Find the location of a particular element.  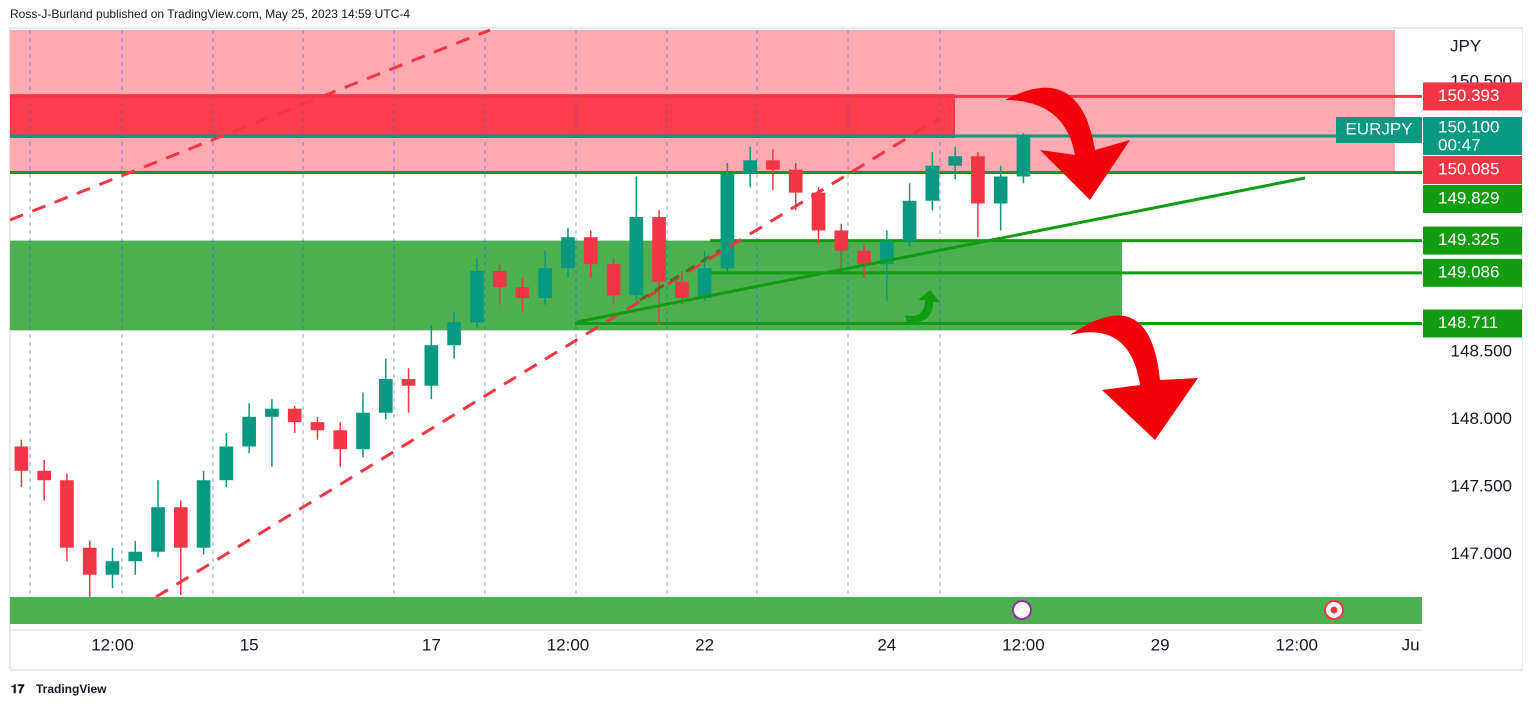

x-tick-label: Ju is located at coordinates (1411, 644).